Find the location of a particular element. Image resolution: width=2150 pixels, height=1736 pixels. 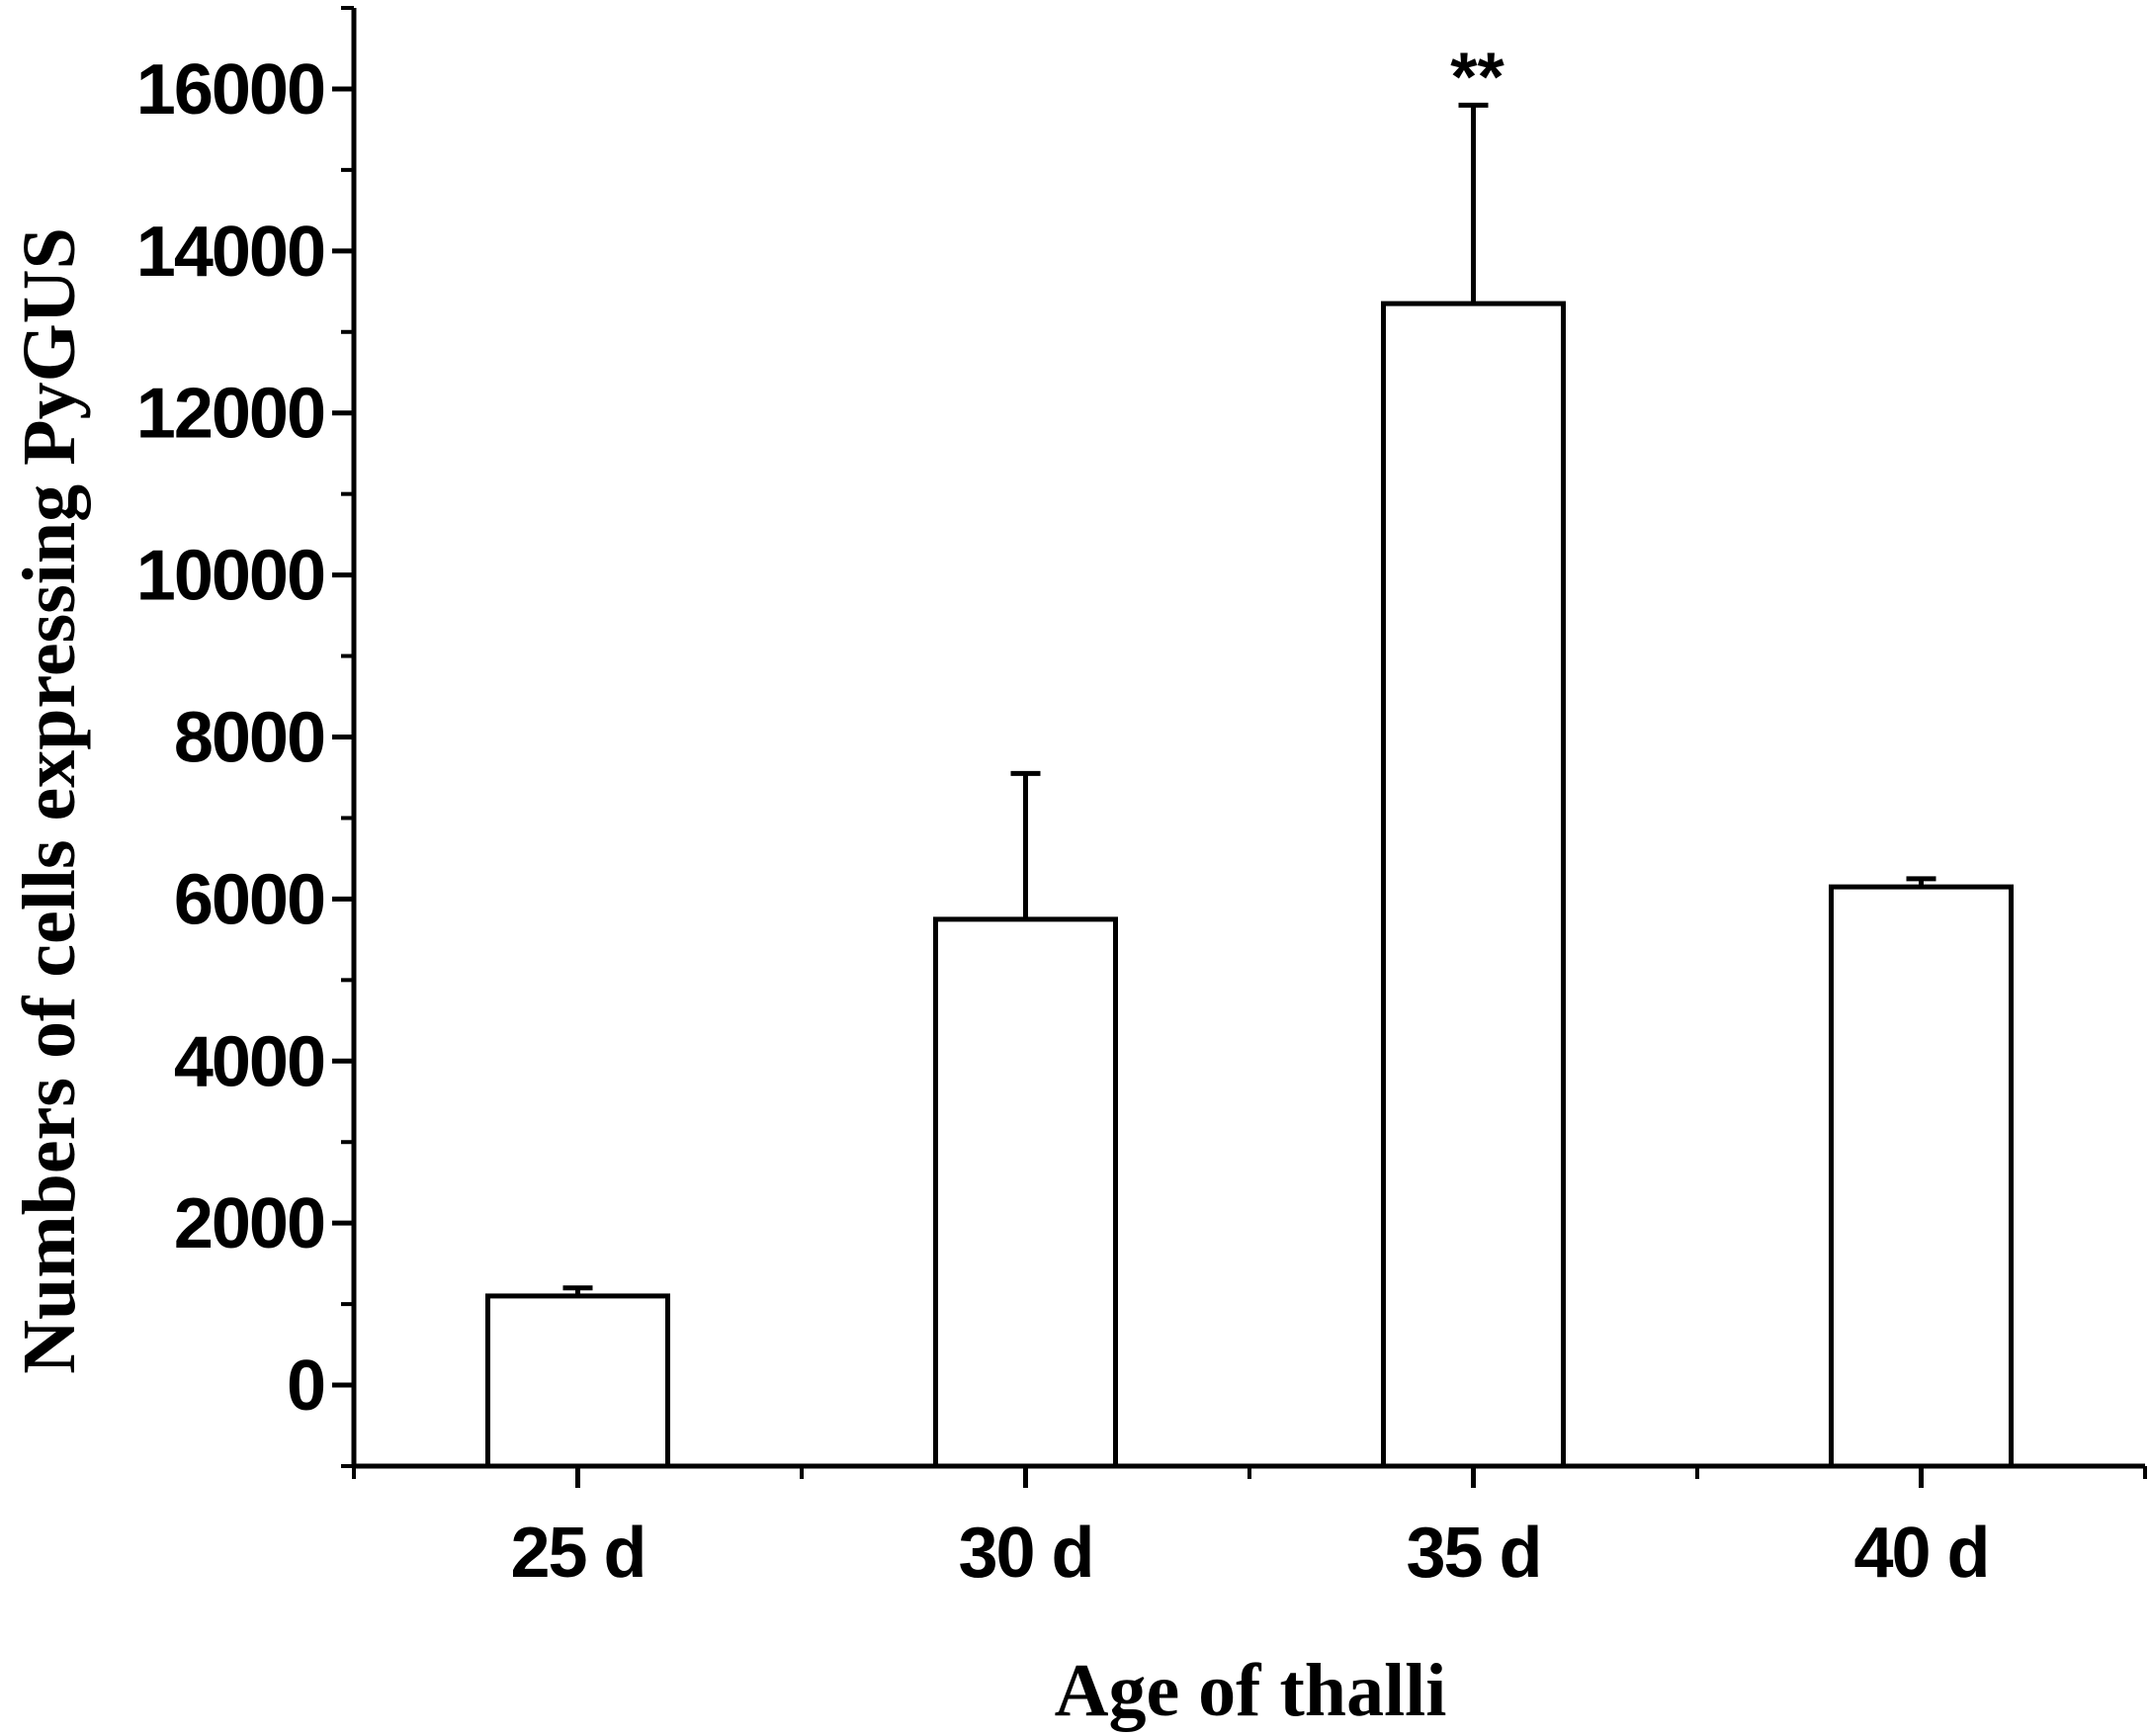

y-tick-label: 4000 is located at coordinates (249, 1061).